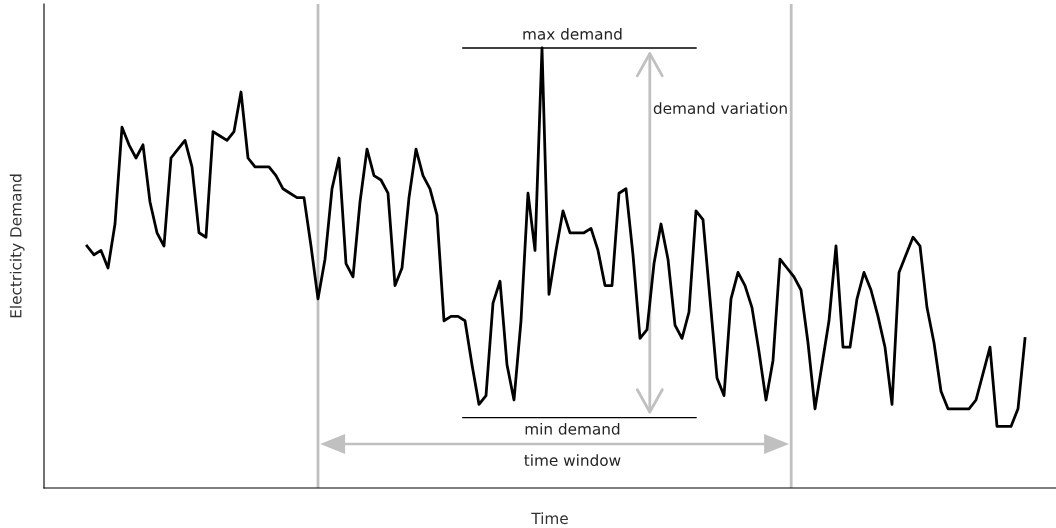 Image resolution: width=1056 pixels, height=528 pixels. Describe the element at coordinates (549, 518) in the screenshot. I see `x-axis-title: Time` at that location.